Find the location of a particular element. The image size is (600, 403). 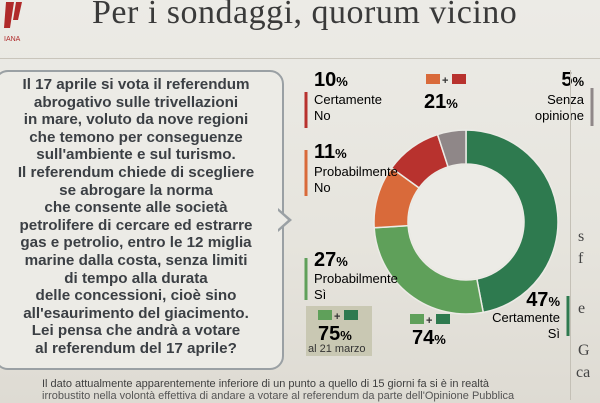

prev-total-swatch-light is located at coordinates (325, 315).